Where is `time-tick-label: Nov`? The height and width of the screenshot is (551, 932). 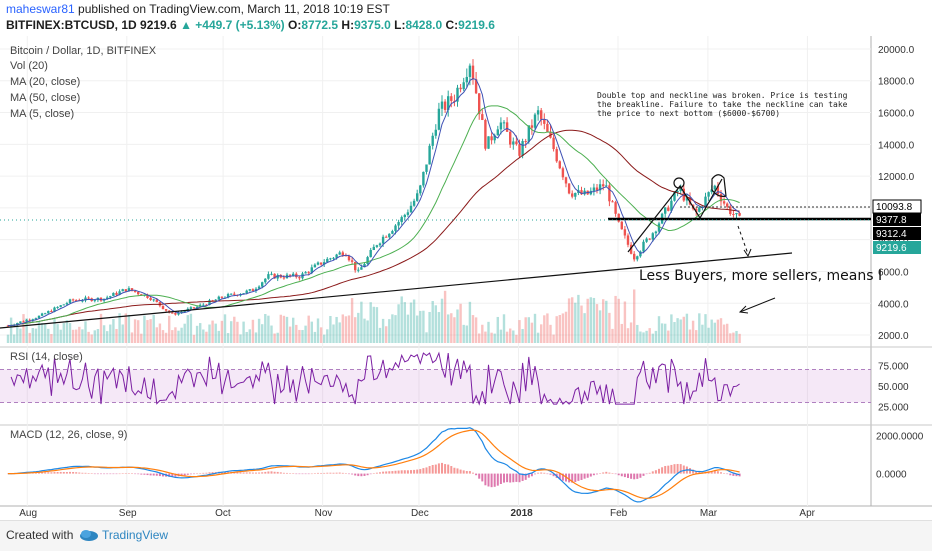 time-tick-label: Nov is located at coordinates (324, 513).